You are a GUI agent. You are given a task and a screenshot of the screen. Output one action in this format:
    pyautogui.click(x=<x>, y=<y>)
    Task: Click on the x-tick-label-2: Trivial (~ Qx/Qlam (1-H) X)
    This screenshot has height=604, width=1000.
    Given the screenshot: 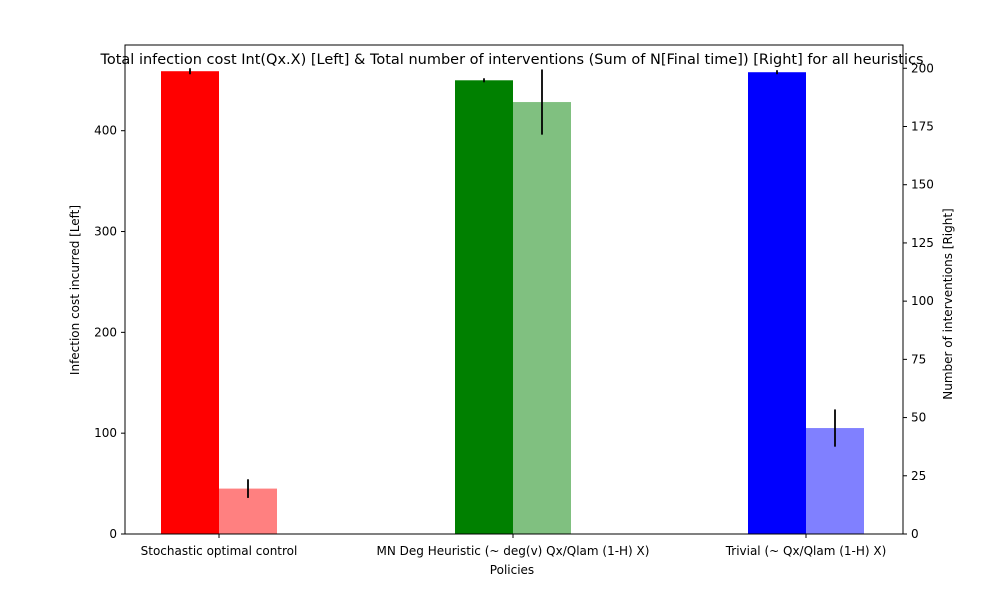 What is the action you would take?
    pyautogui.click(x=806, y=551)
    